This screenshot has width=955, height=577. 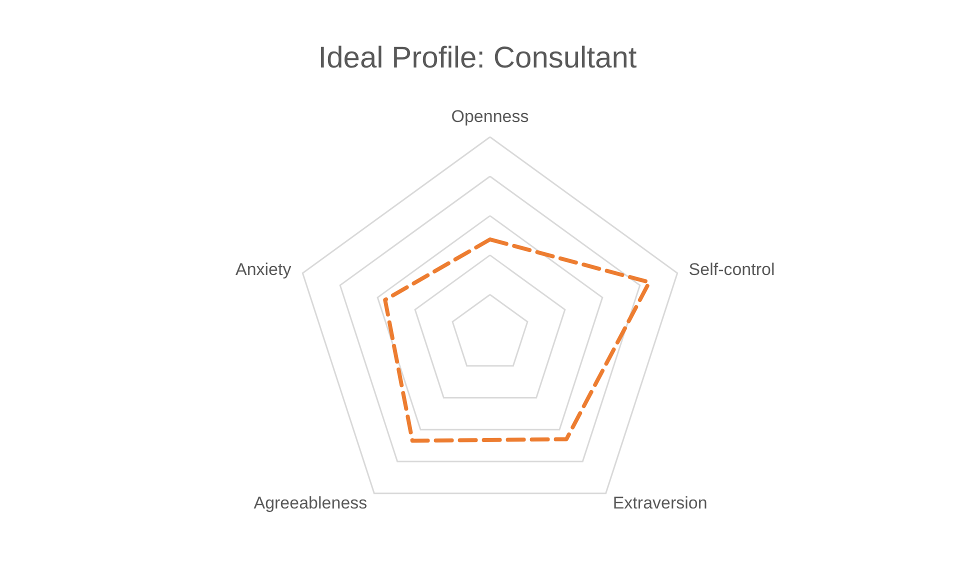 I want to click on spoke-label: Agreeableness, so click(x=311, y=503).